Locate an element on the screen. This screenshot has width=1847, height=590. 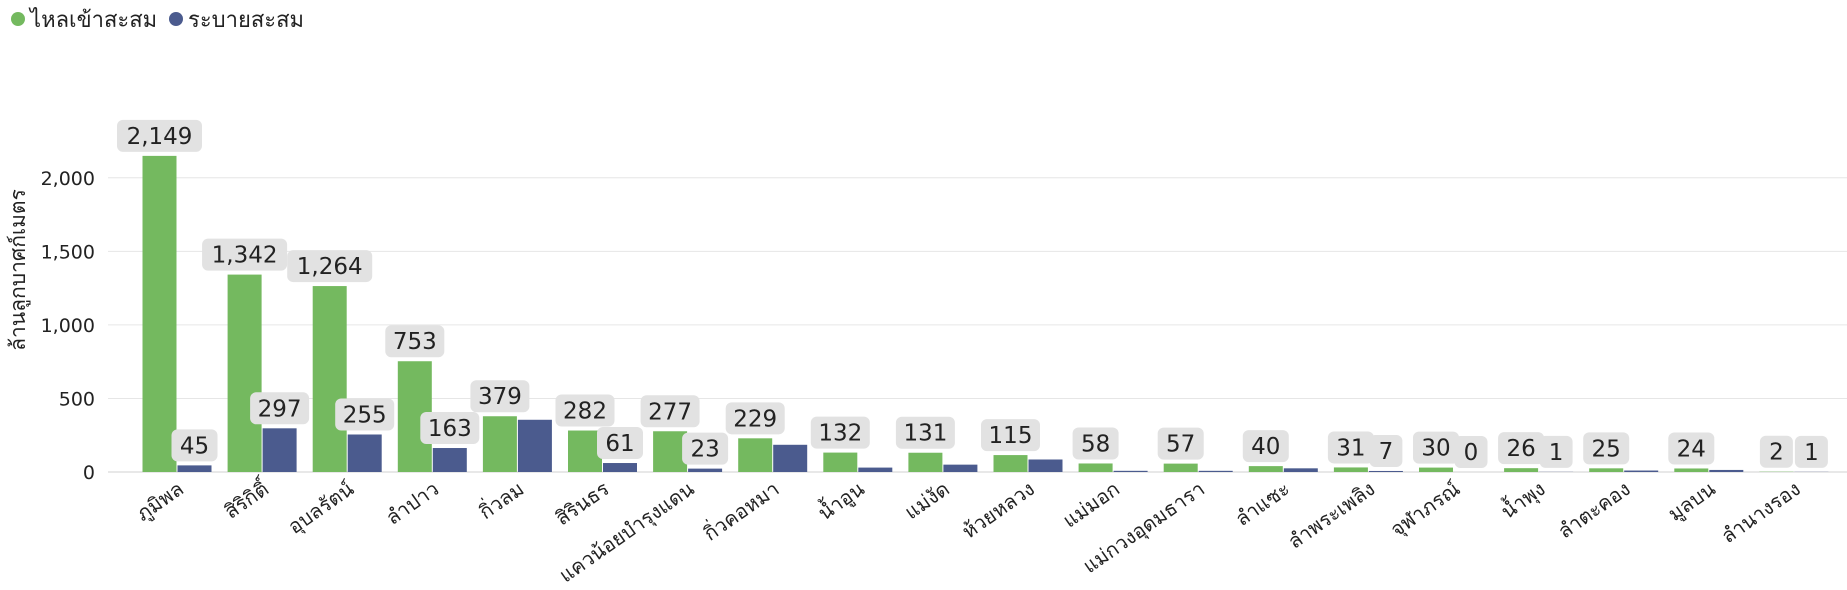
data-label: 132 is located at coordinates (840, 434).